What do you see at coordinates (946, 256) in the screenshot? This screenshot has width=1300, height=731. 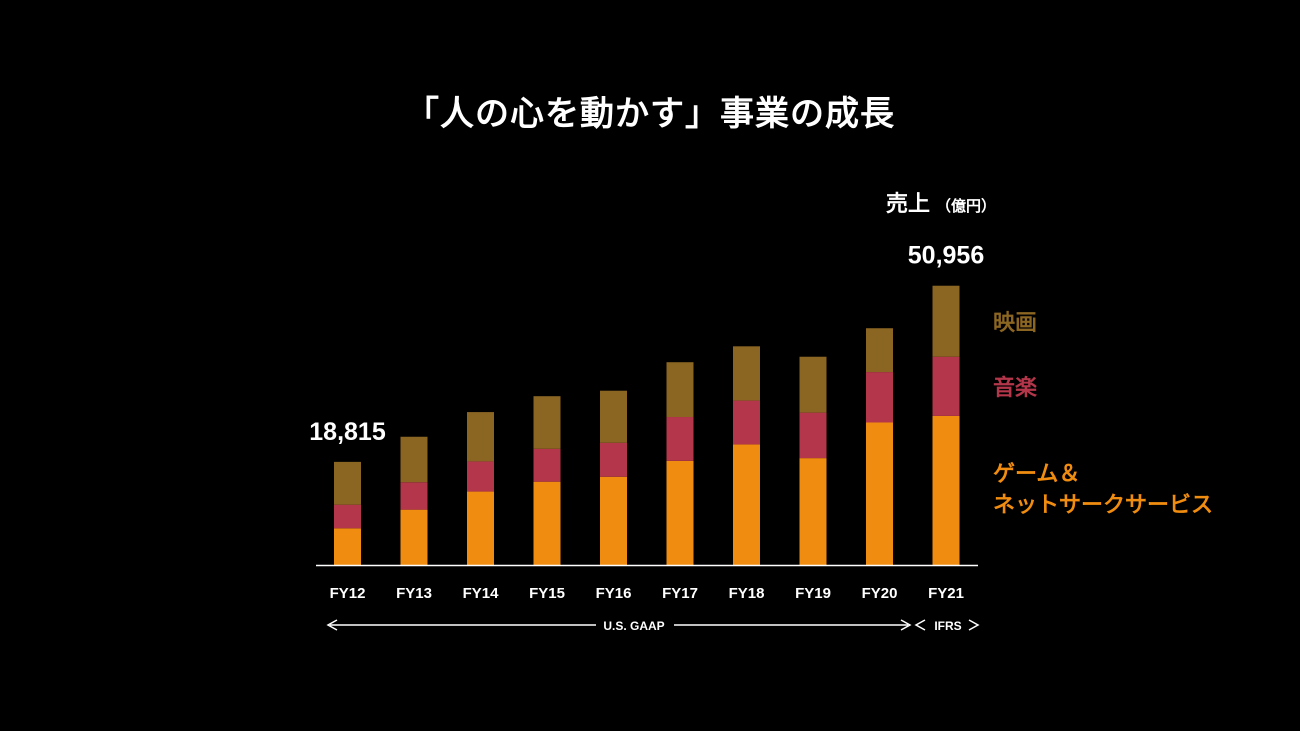 I see `total-label-fy21: 50,956` at bounding box center [946, 256].